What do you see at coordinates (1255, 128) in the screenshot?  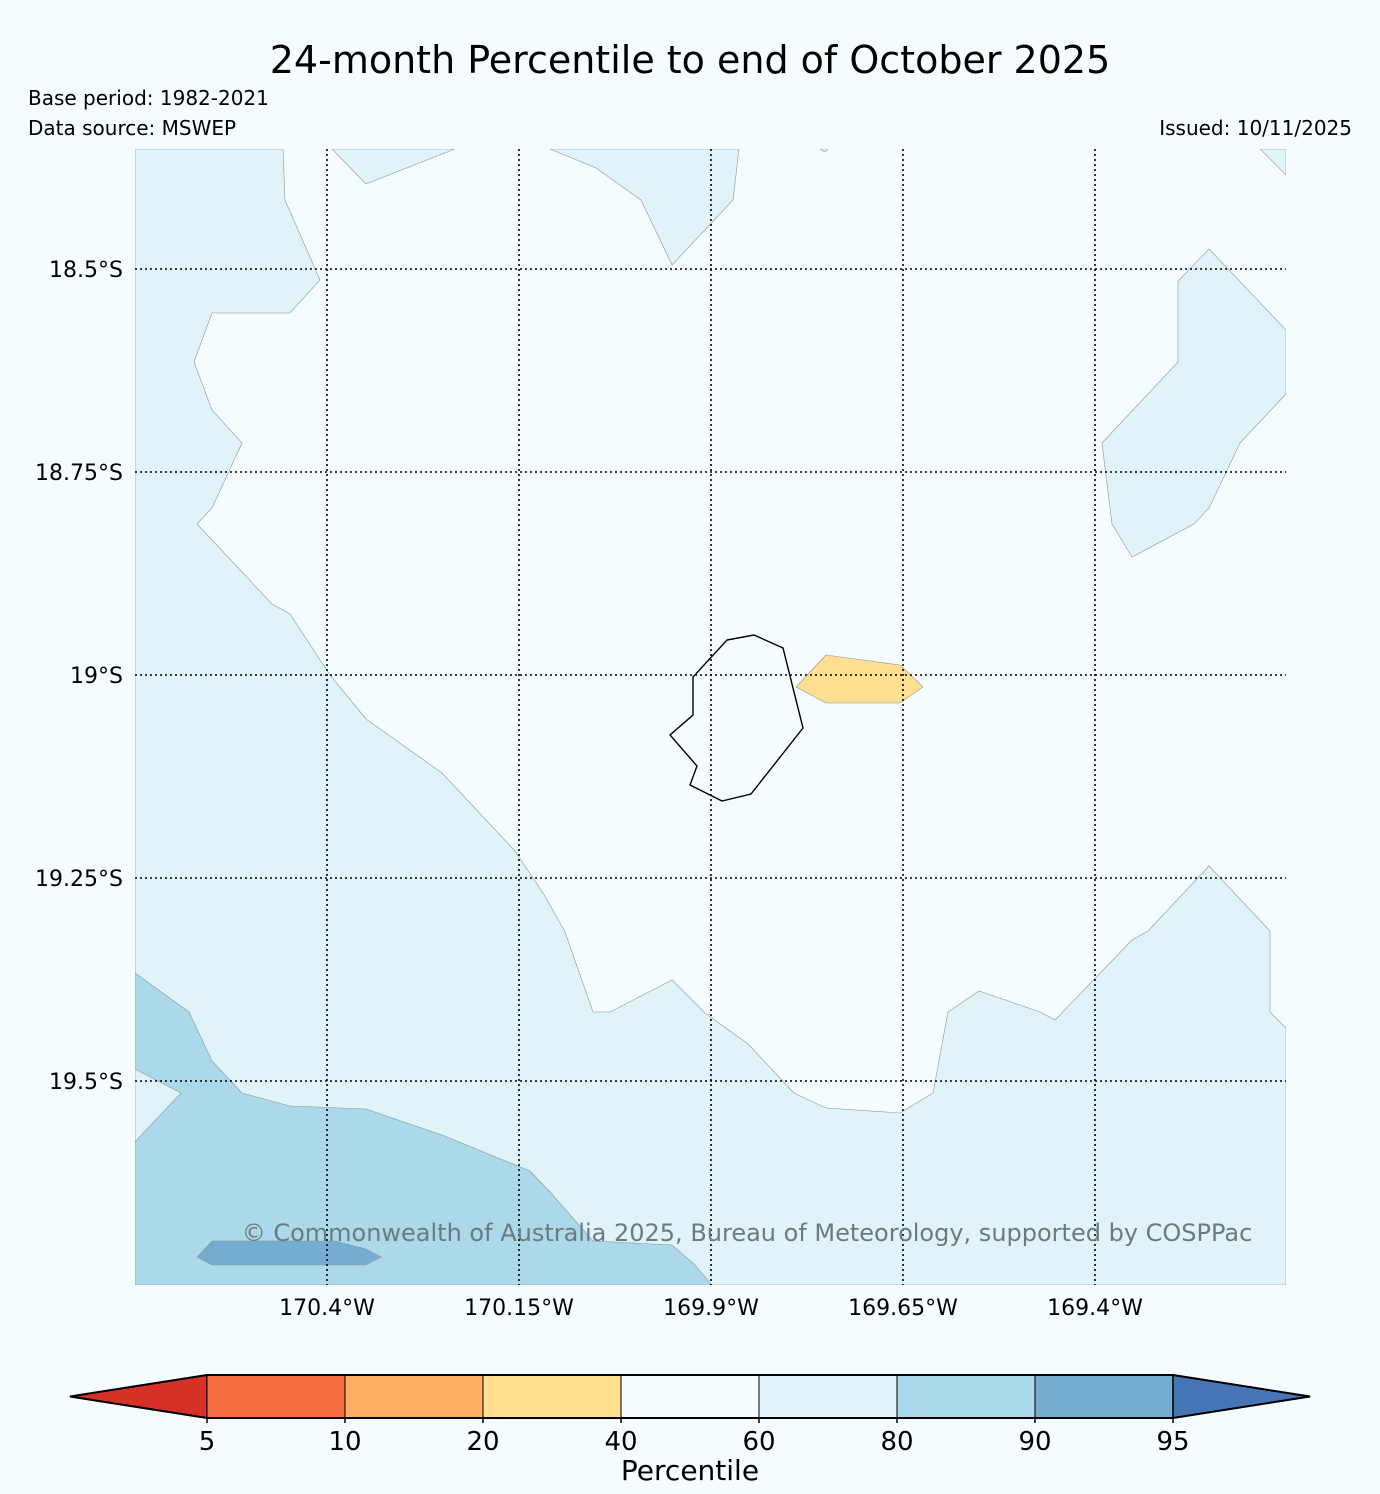 I see `issued-date-text: Issued: 10/11/2025` at bounding box center [1255, 128].